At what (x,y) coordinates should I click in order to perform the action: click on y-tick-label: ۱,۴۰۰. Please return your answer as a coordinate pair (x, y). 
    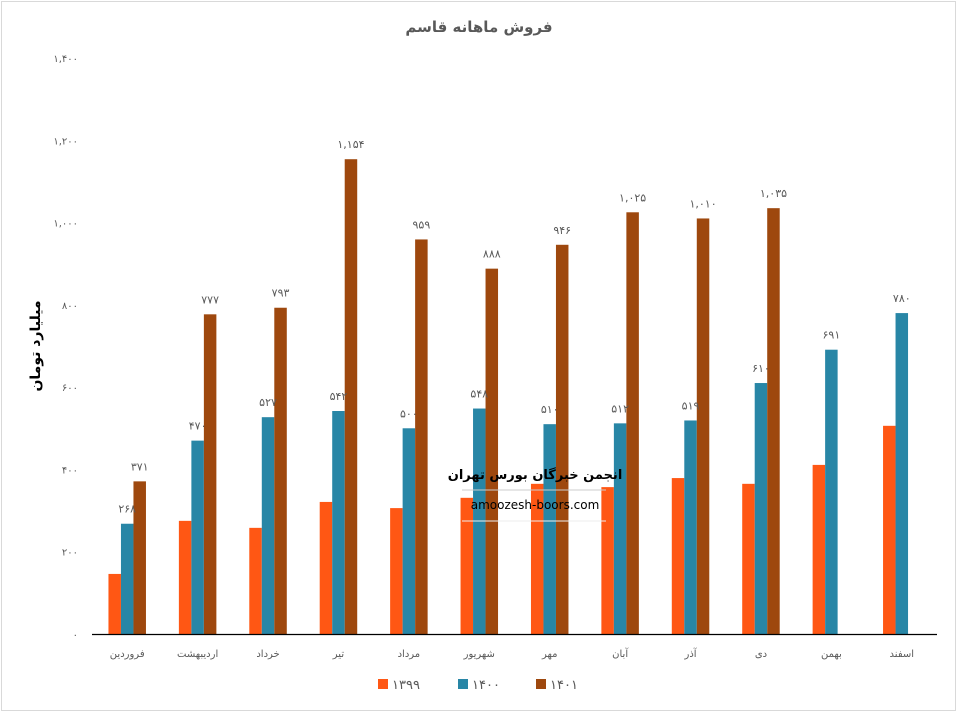
    Looking at the image, I should click on (65, 59).